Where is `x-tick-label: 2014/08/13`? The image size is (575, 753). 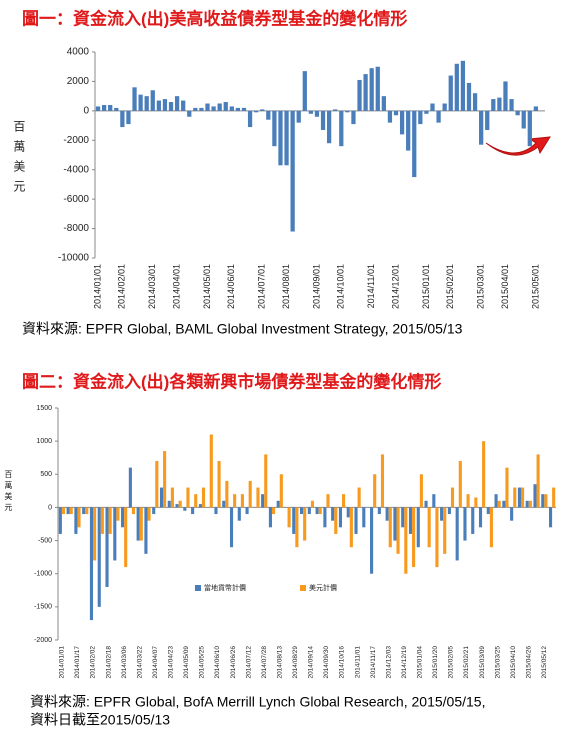 x-tick-label: 2014/08/13 is located at coordinates (279, 662).